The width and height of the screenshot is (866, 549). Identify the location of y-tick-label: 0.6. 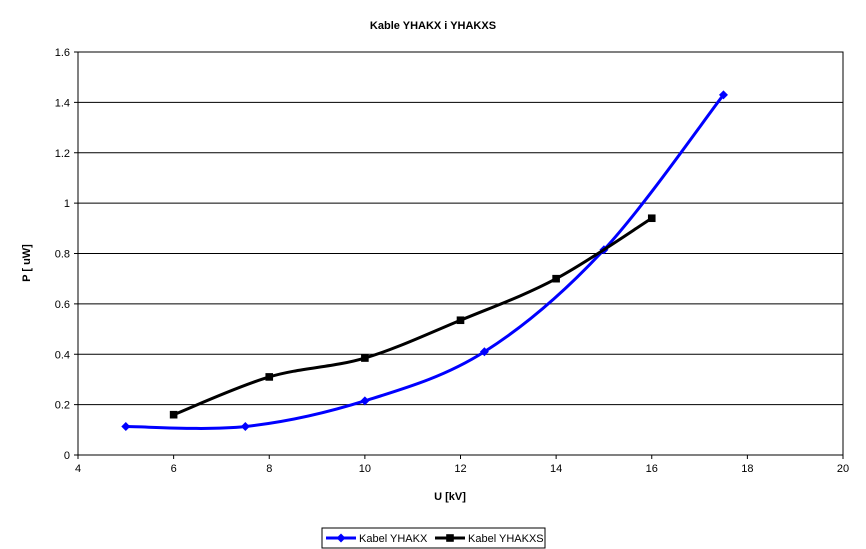
(62, 305).